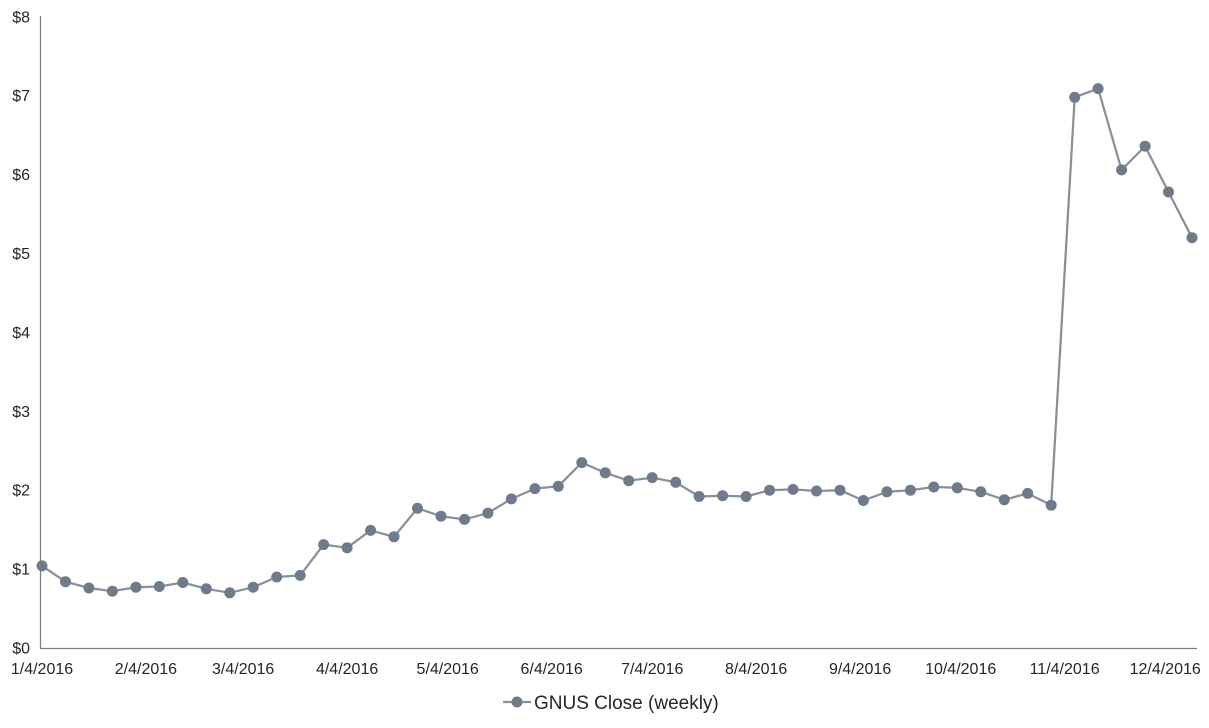  Describe the element at coordinates (448, 669) in the screenshot. I see `x-tick-label: 5/4/2016` at that location.